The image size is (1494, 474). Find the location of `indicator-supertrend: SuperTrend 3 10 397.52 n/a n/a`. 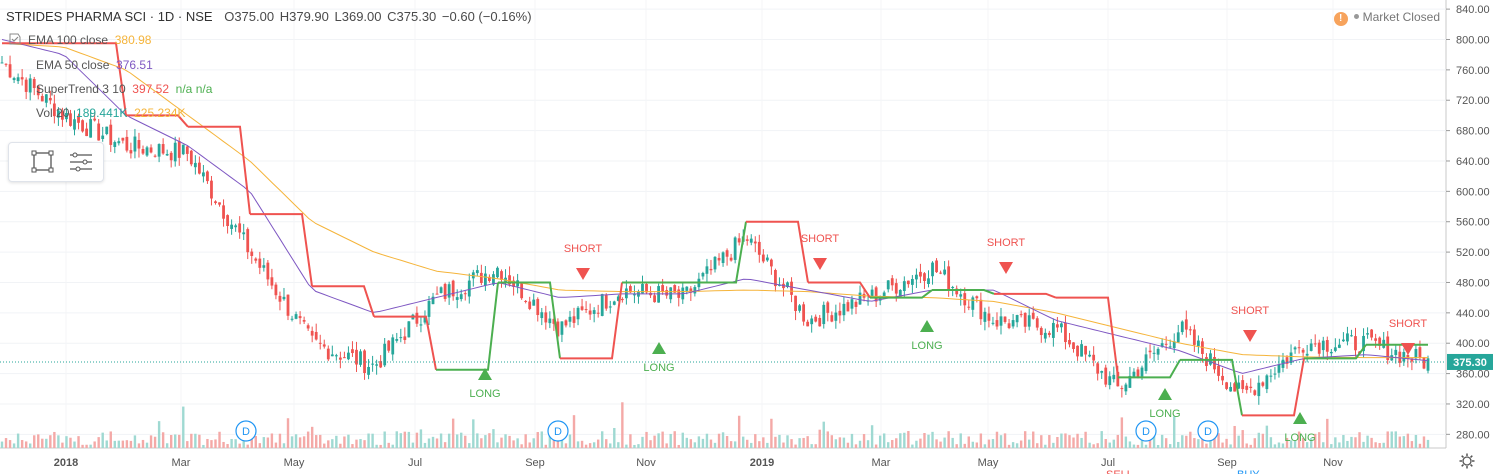

indicator-supertrend: SuperTrend 3 10 397.52 n/a n/a is located at coordinates (124, 89).